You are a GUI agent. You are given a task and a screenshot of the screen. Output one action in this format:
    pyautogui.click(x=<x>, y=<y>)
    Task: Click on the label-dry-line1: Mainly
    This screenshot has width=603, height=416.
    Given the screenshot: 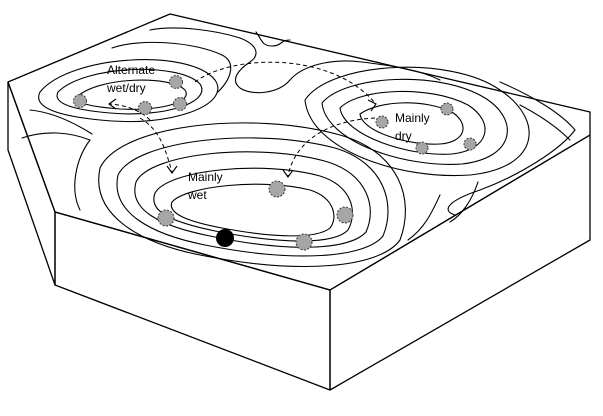 What is the action you would take?
    pyautogui.click(x=412, y=118)
    